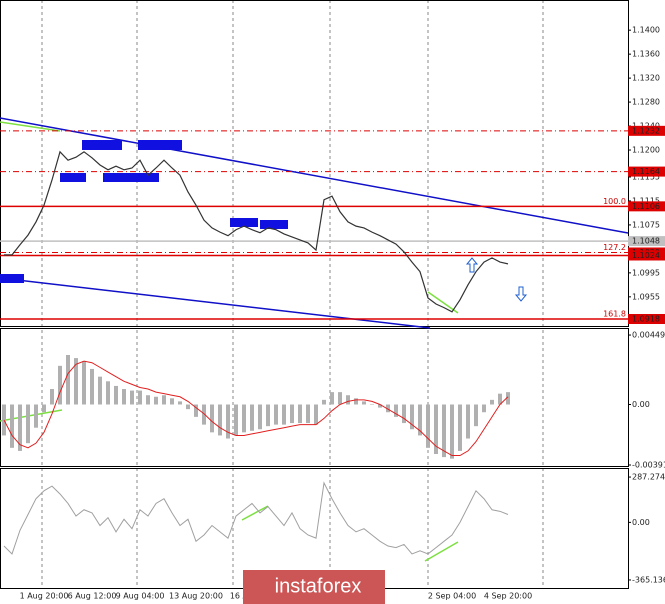 The width and height of the screenshot is (665, 604). What do you see at coordinates (44, 596) in the screenshot?
I see `x-tick-label: 1 Aug 20:00` at bounding box center [44, 596].